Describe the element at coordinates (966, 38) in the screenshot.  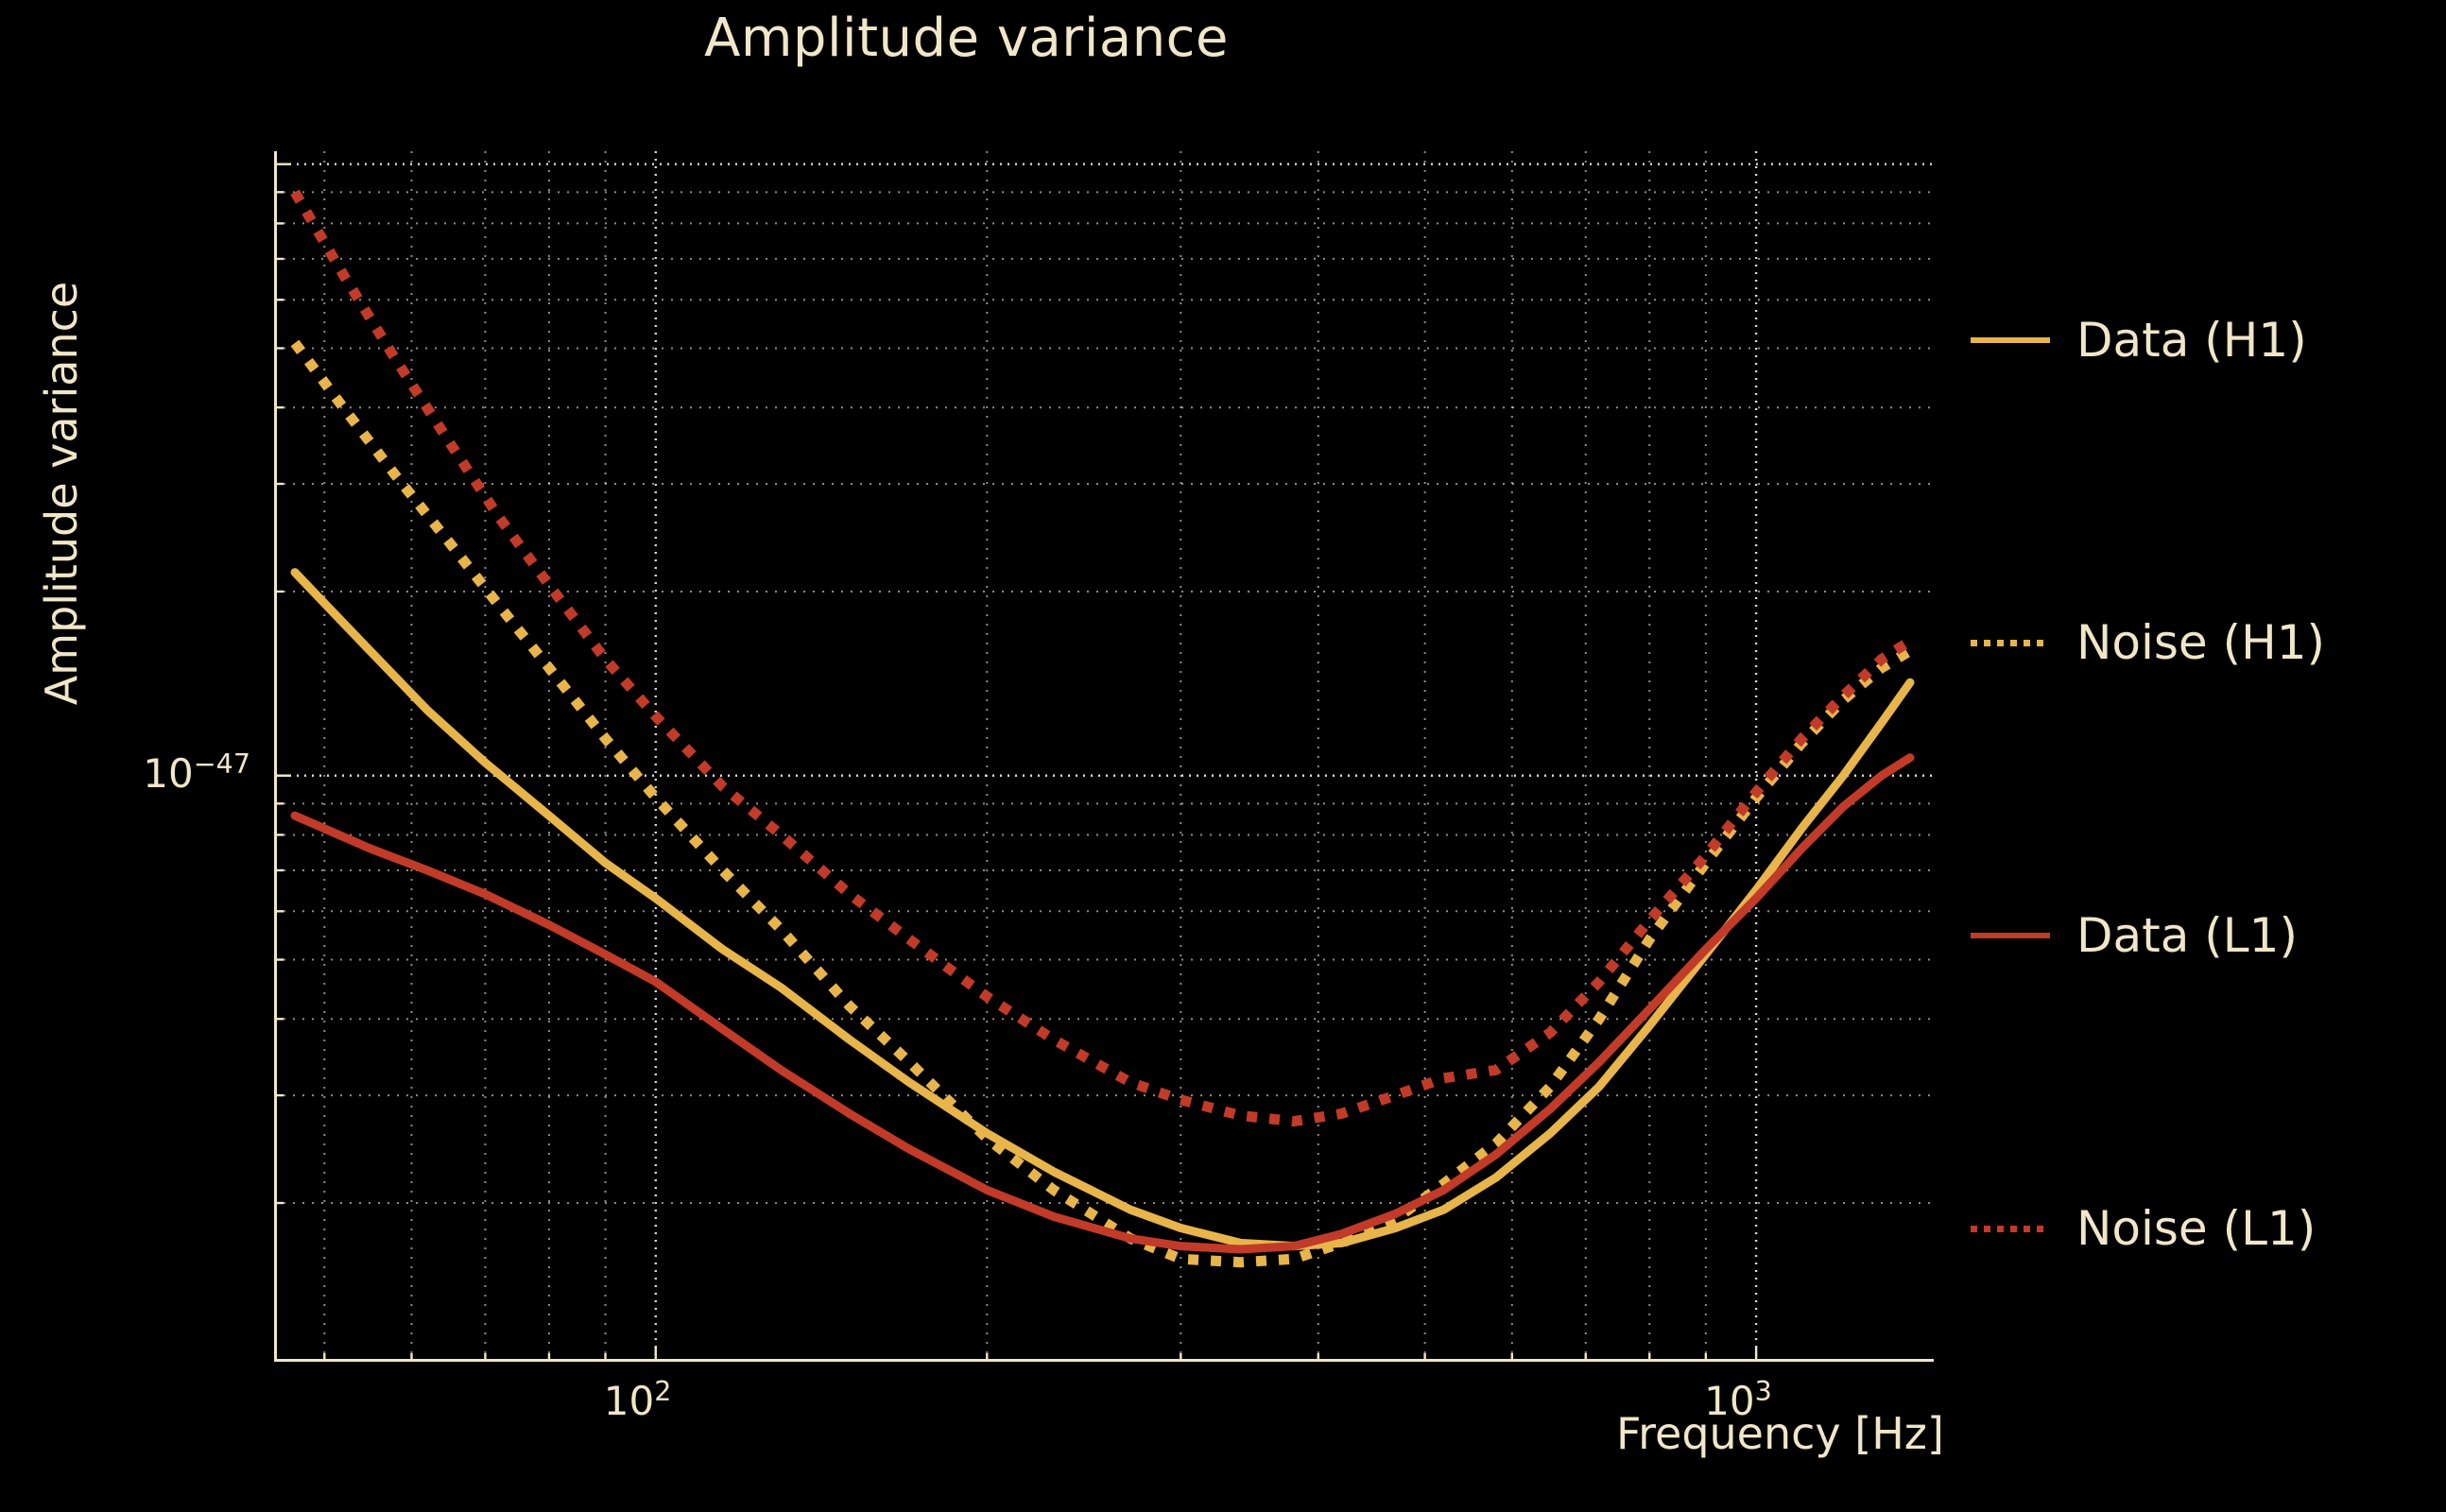
I see `page-title: Amplitude variance` at that location.